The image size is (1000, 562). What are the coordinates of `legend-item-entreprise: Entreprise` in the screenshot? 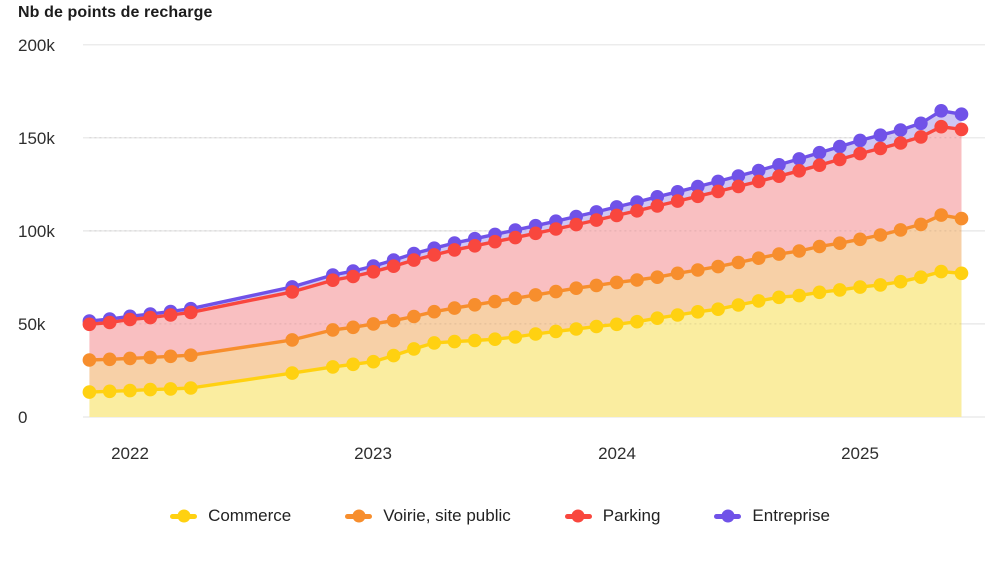 It's located at (772, 516).